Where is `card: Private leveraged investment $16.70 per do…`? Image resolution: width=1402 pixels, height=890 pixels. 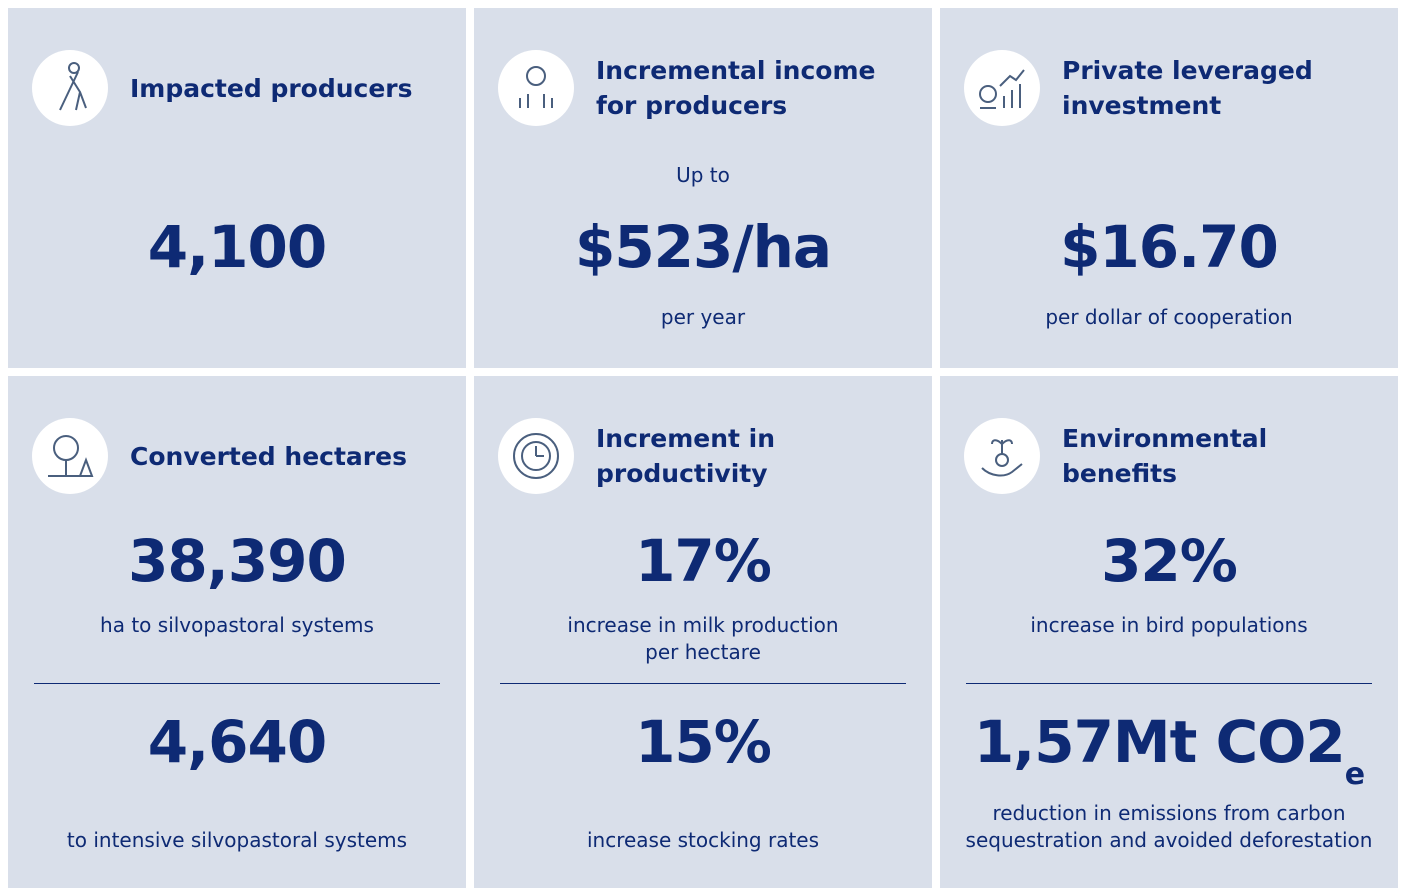
card: Private leveraged investment $16.70 per do… is located at coordinates (1169, 188).